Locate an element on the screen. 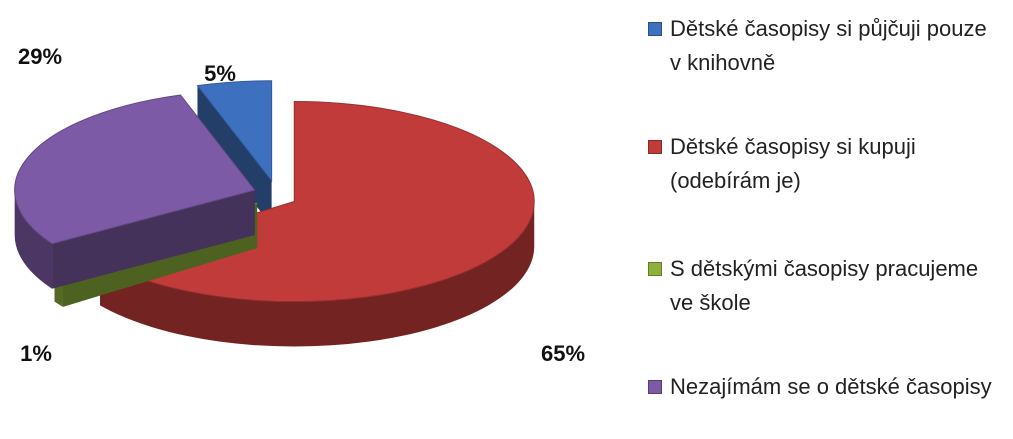 The height and width of the screenshot is (439, 1013). data-label: 29% is located at coordinates (40, 56).